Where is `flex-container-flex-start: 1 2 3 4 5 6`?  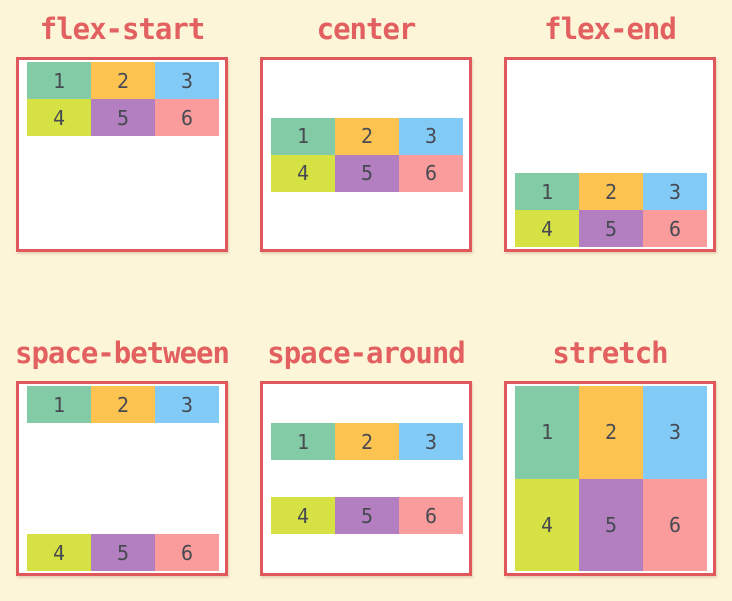
flex-container-flex-start: 1 2 3 4 5 6 is located at coordinates (122, 154).